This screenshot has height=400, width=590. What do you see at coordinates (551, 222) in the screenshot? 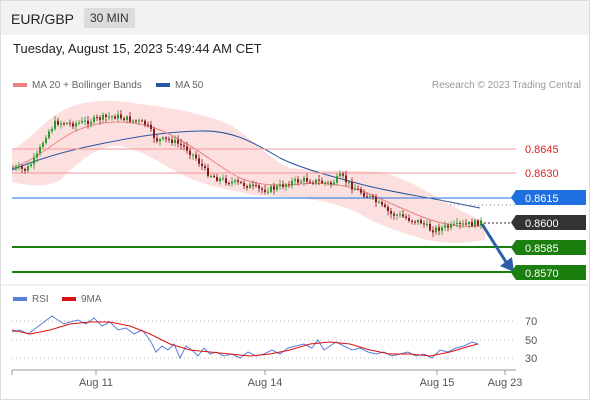
I see `level-badge-0.8600` at bounding box center [551, 222].